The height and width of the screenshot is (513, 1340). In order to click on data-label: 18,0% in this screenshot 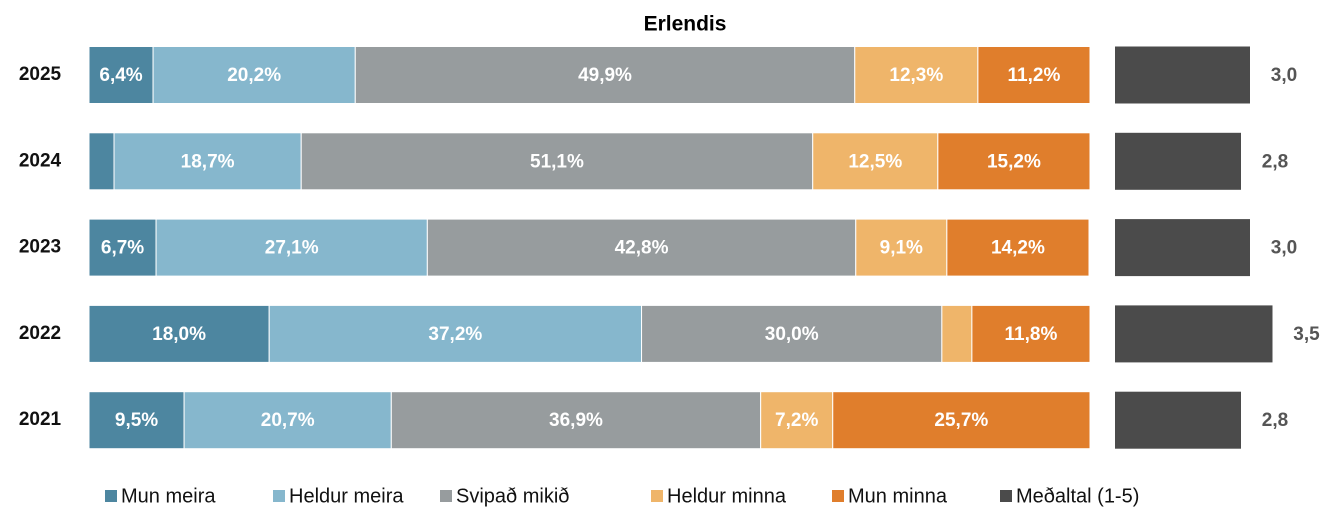, I will do `click(179, 334)`.